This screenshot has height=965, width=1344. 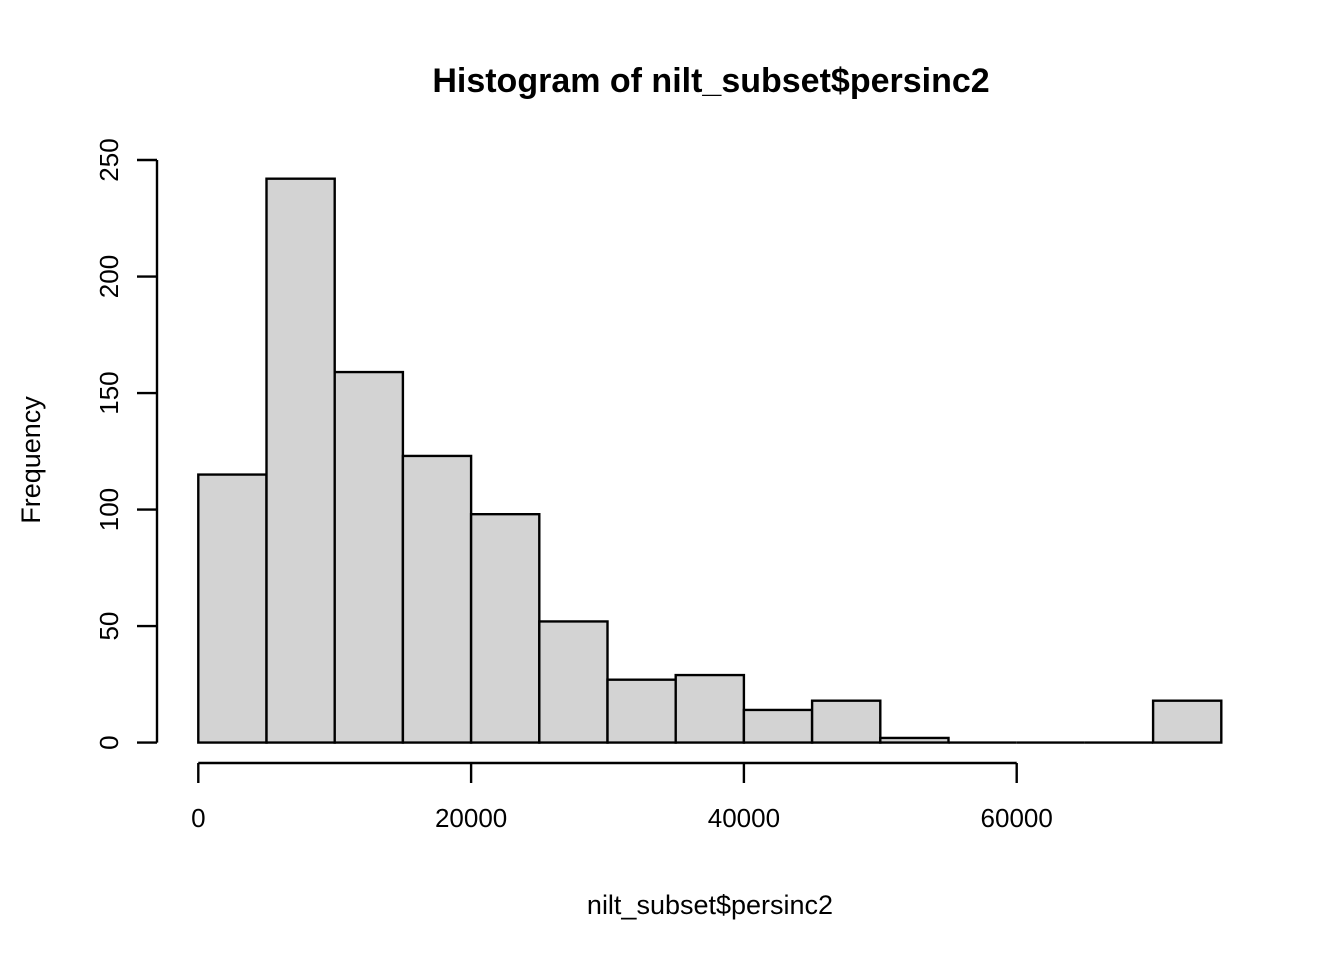 I want to click on x-tick-label: 40000, so click(x=744, y=818).